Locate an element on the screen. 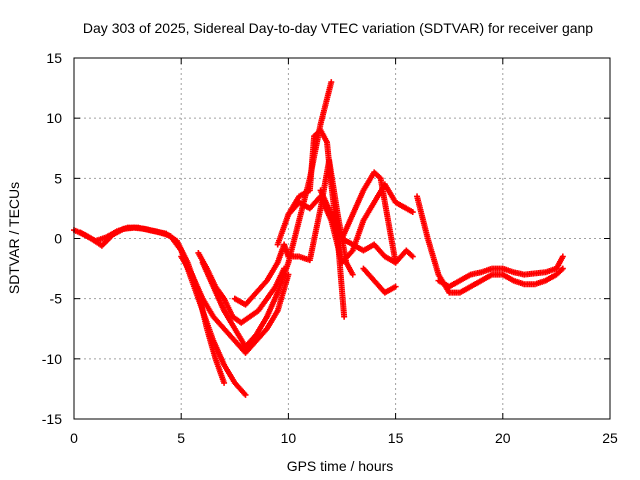 The width and height of the screenshot is (640, 480). x-axis-label: GPS time / hours is located at coordinates (340, 466).